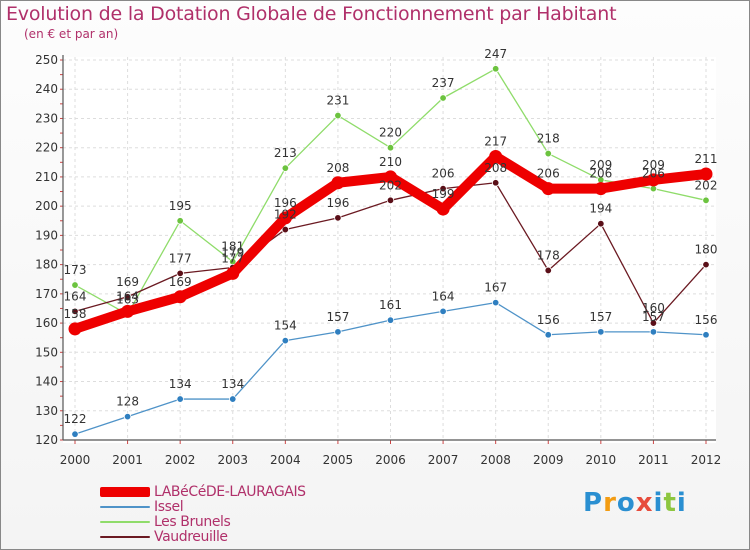 The image size is (750, 550). Describe the element at coordinates (191, 536) in the screenshot. I see `legend-label: Vaudreuille` at that location.